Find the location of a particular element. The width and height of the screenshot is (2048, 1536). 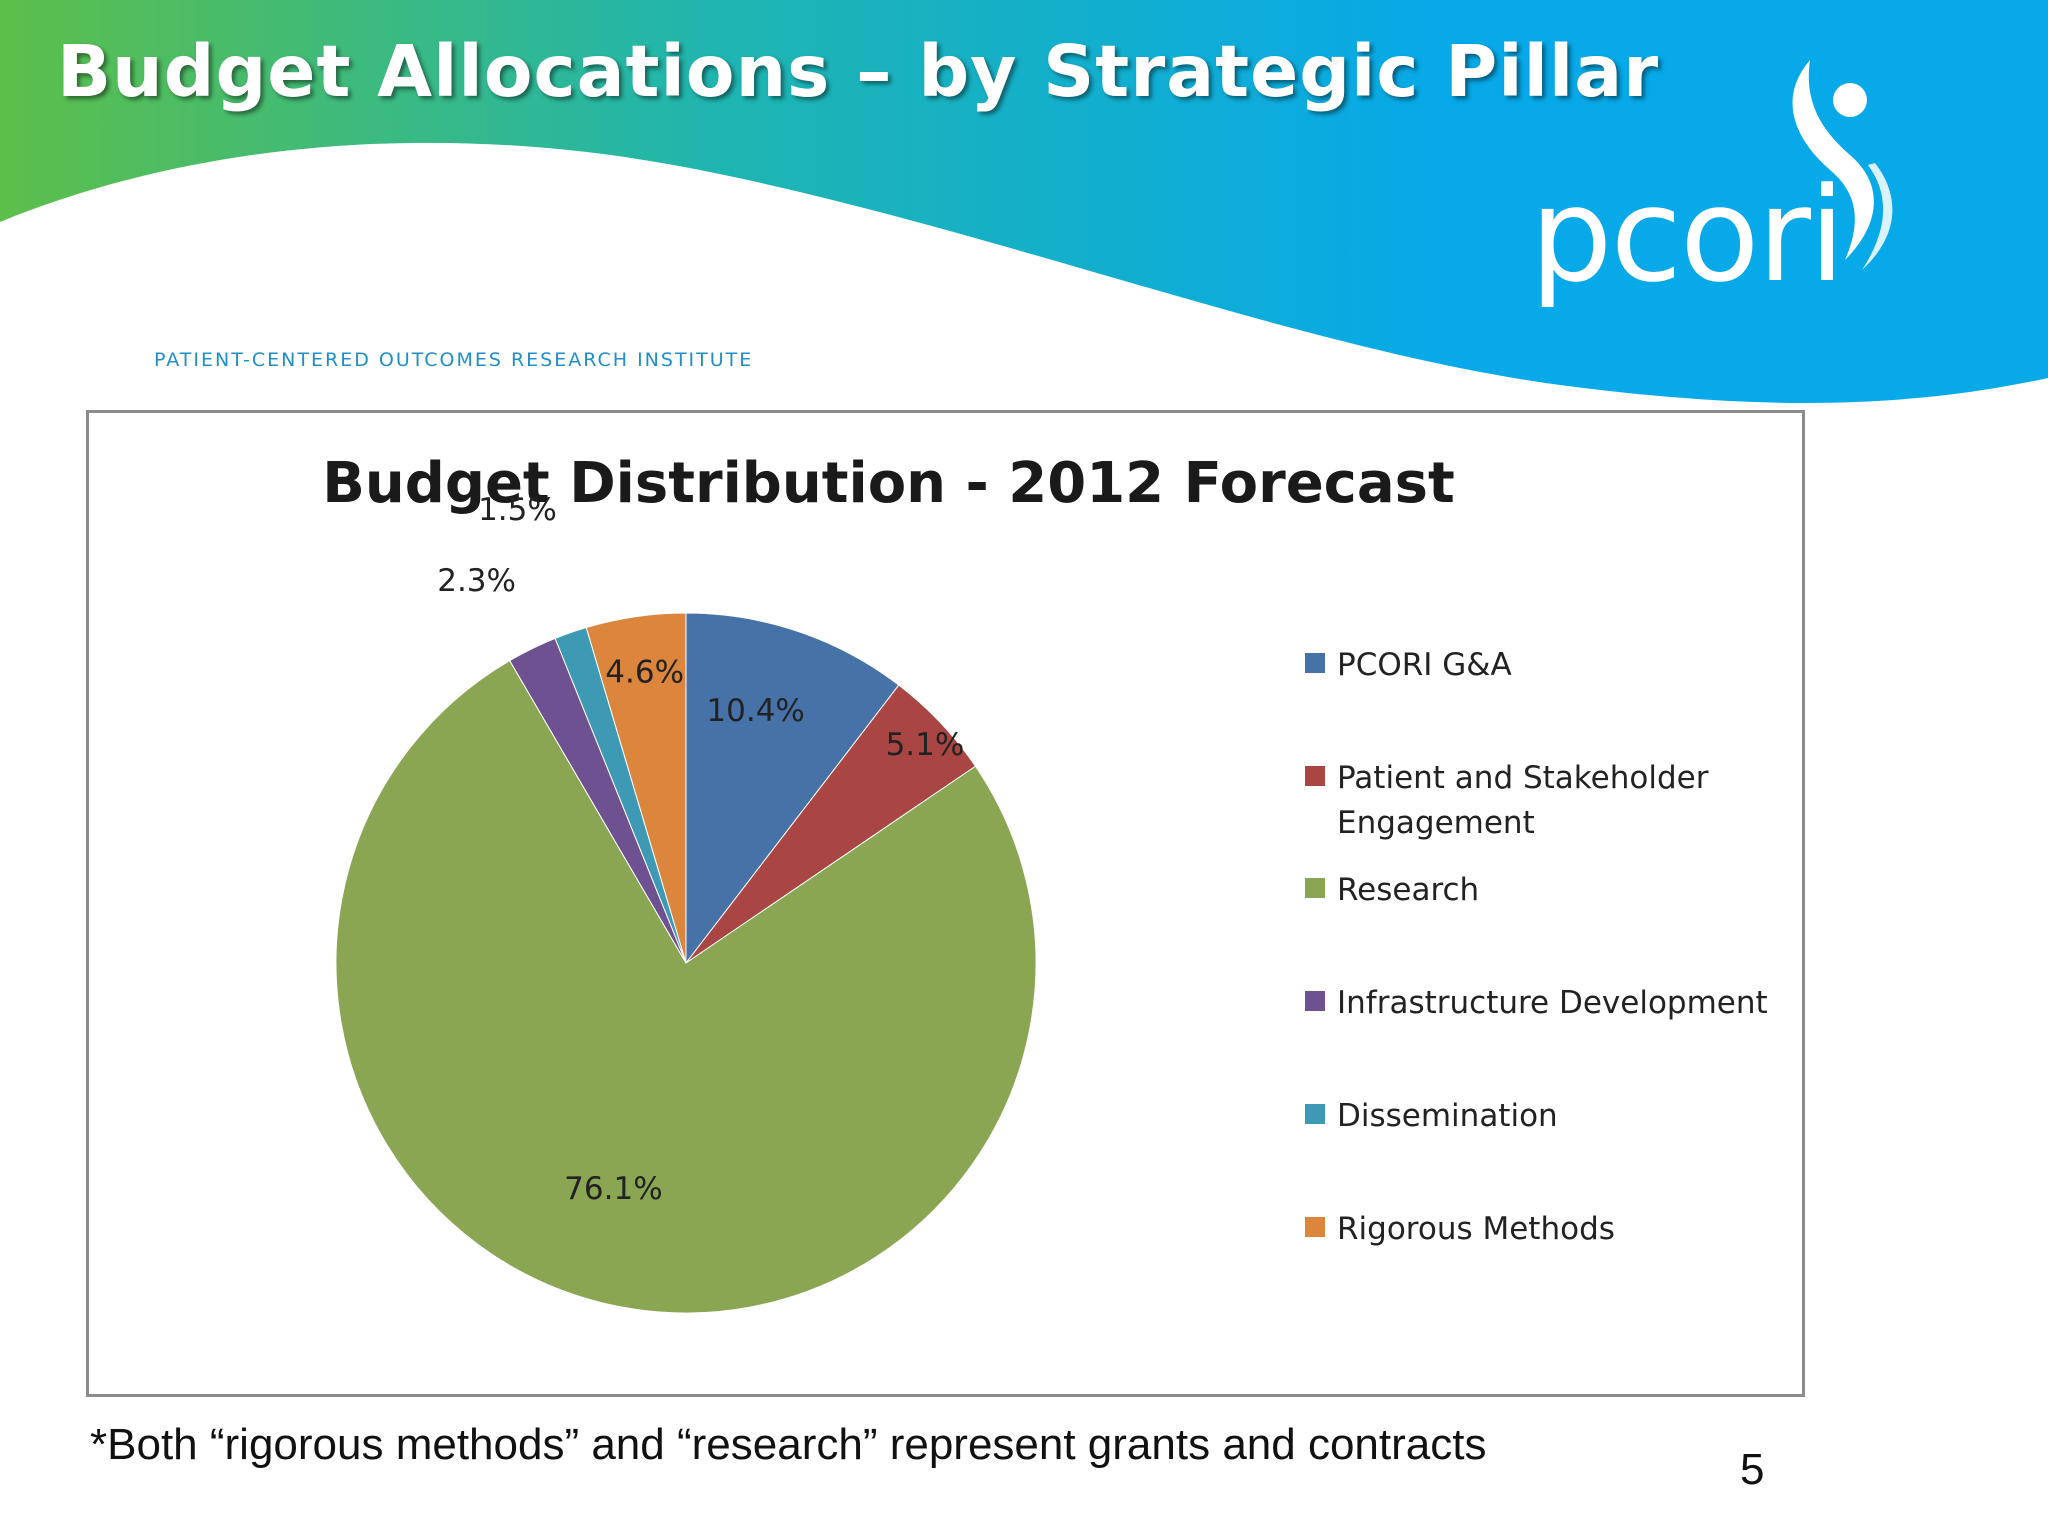

legend-label: Dissemination is located at coordinates (1447, 1116).